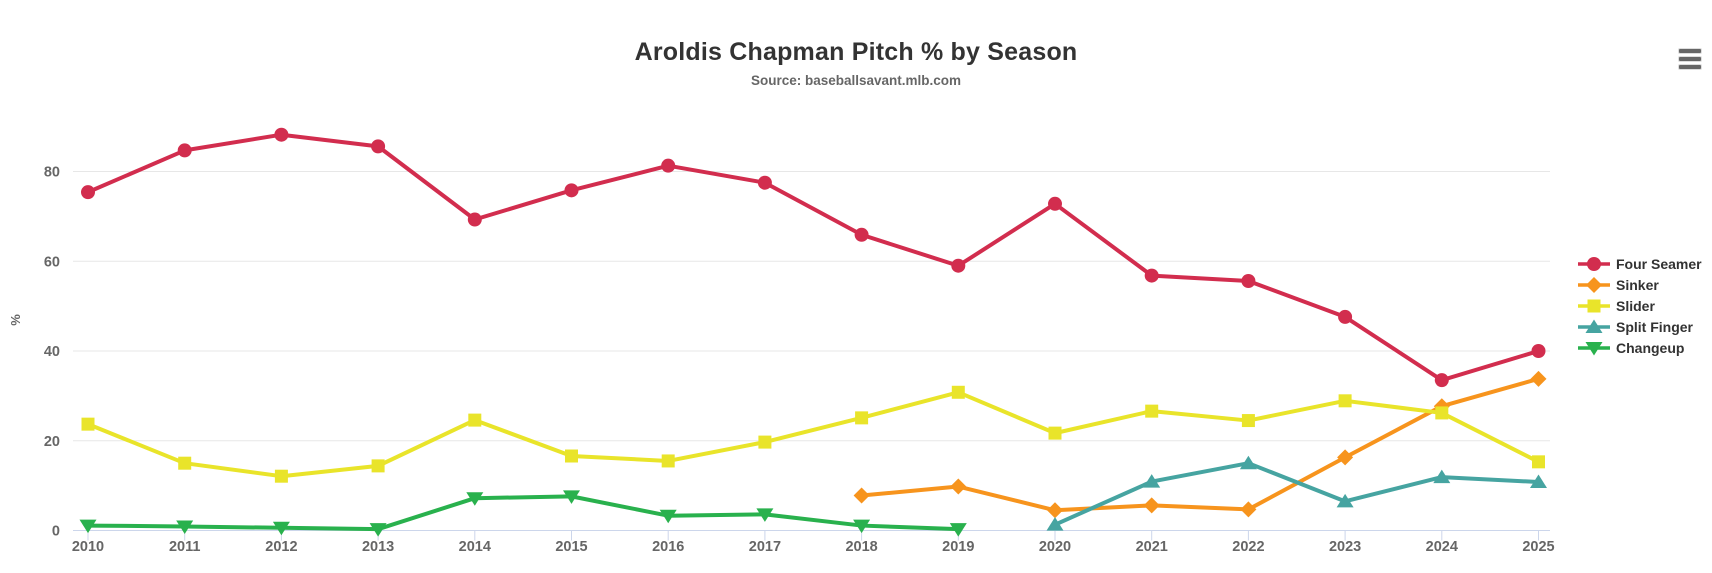 The width and height of the screenshot is (1712, 573). I want to click on hamburger-menu-icon, so click(1690, 59).